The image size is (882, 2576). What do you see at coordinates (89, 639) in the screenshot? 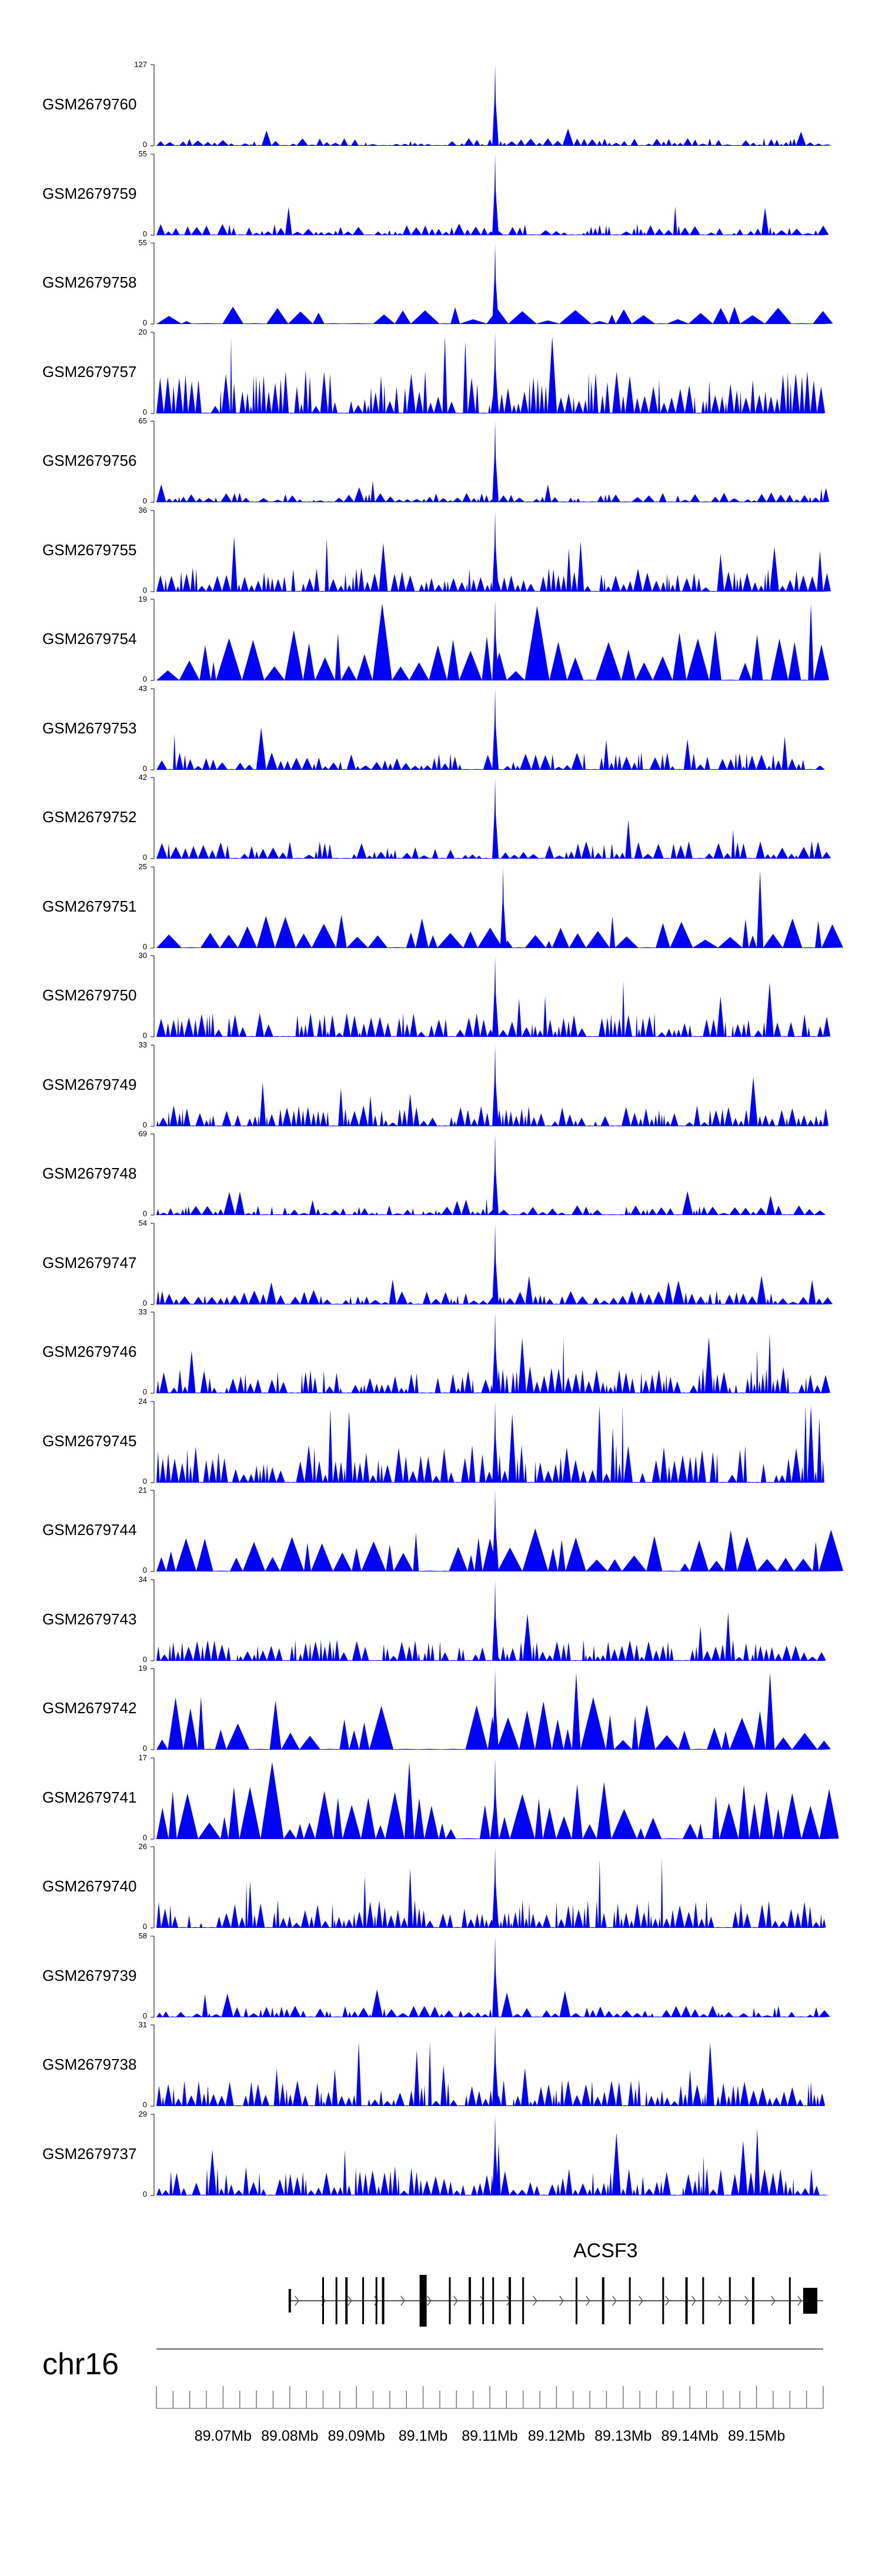
I see `track-label: GSM2679754` at bounding box center [89, 639].